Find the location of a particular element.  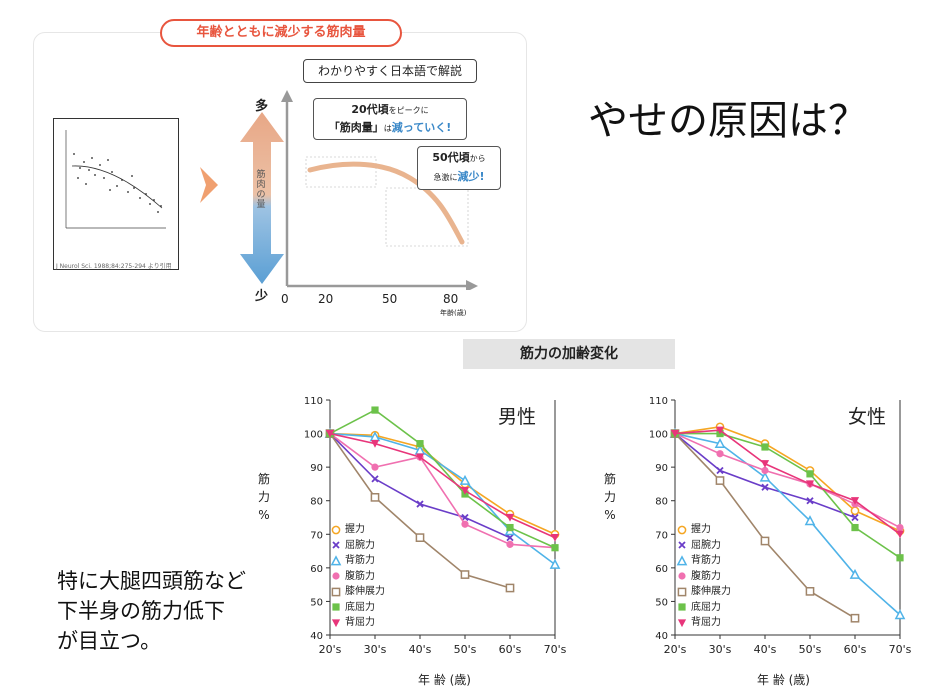

muscle-amount-arrow-icon is located at coordinates (262, 198).